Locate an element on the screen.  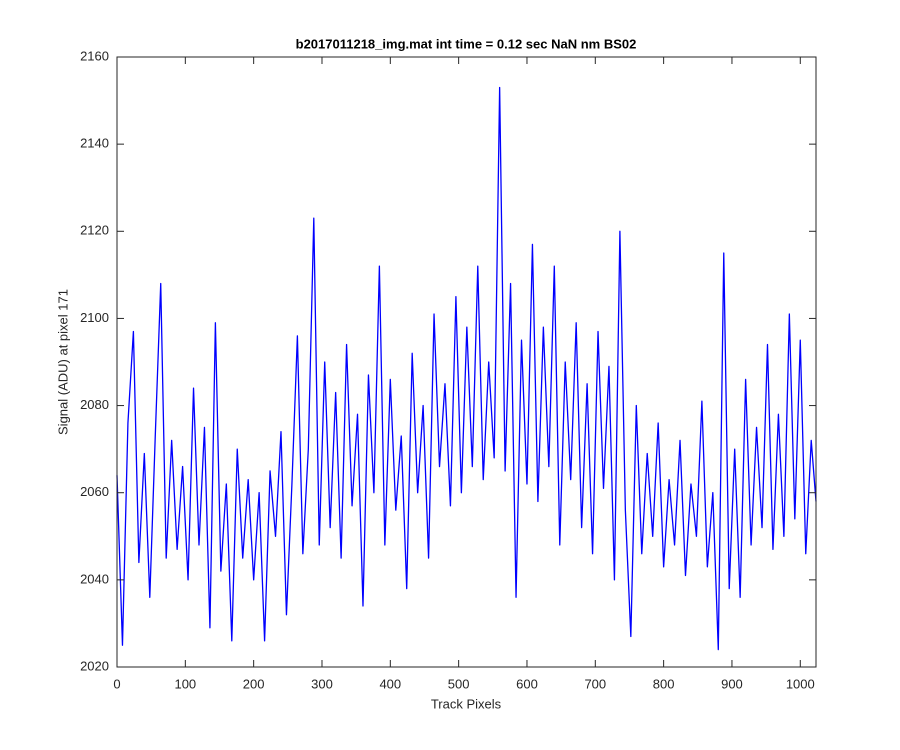
y-tick-label: 2020 is located at coordinates (94, 665).